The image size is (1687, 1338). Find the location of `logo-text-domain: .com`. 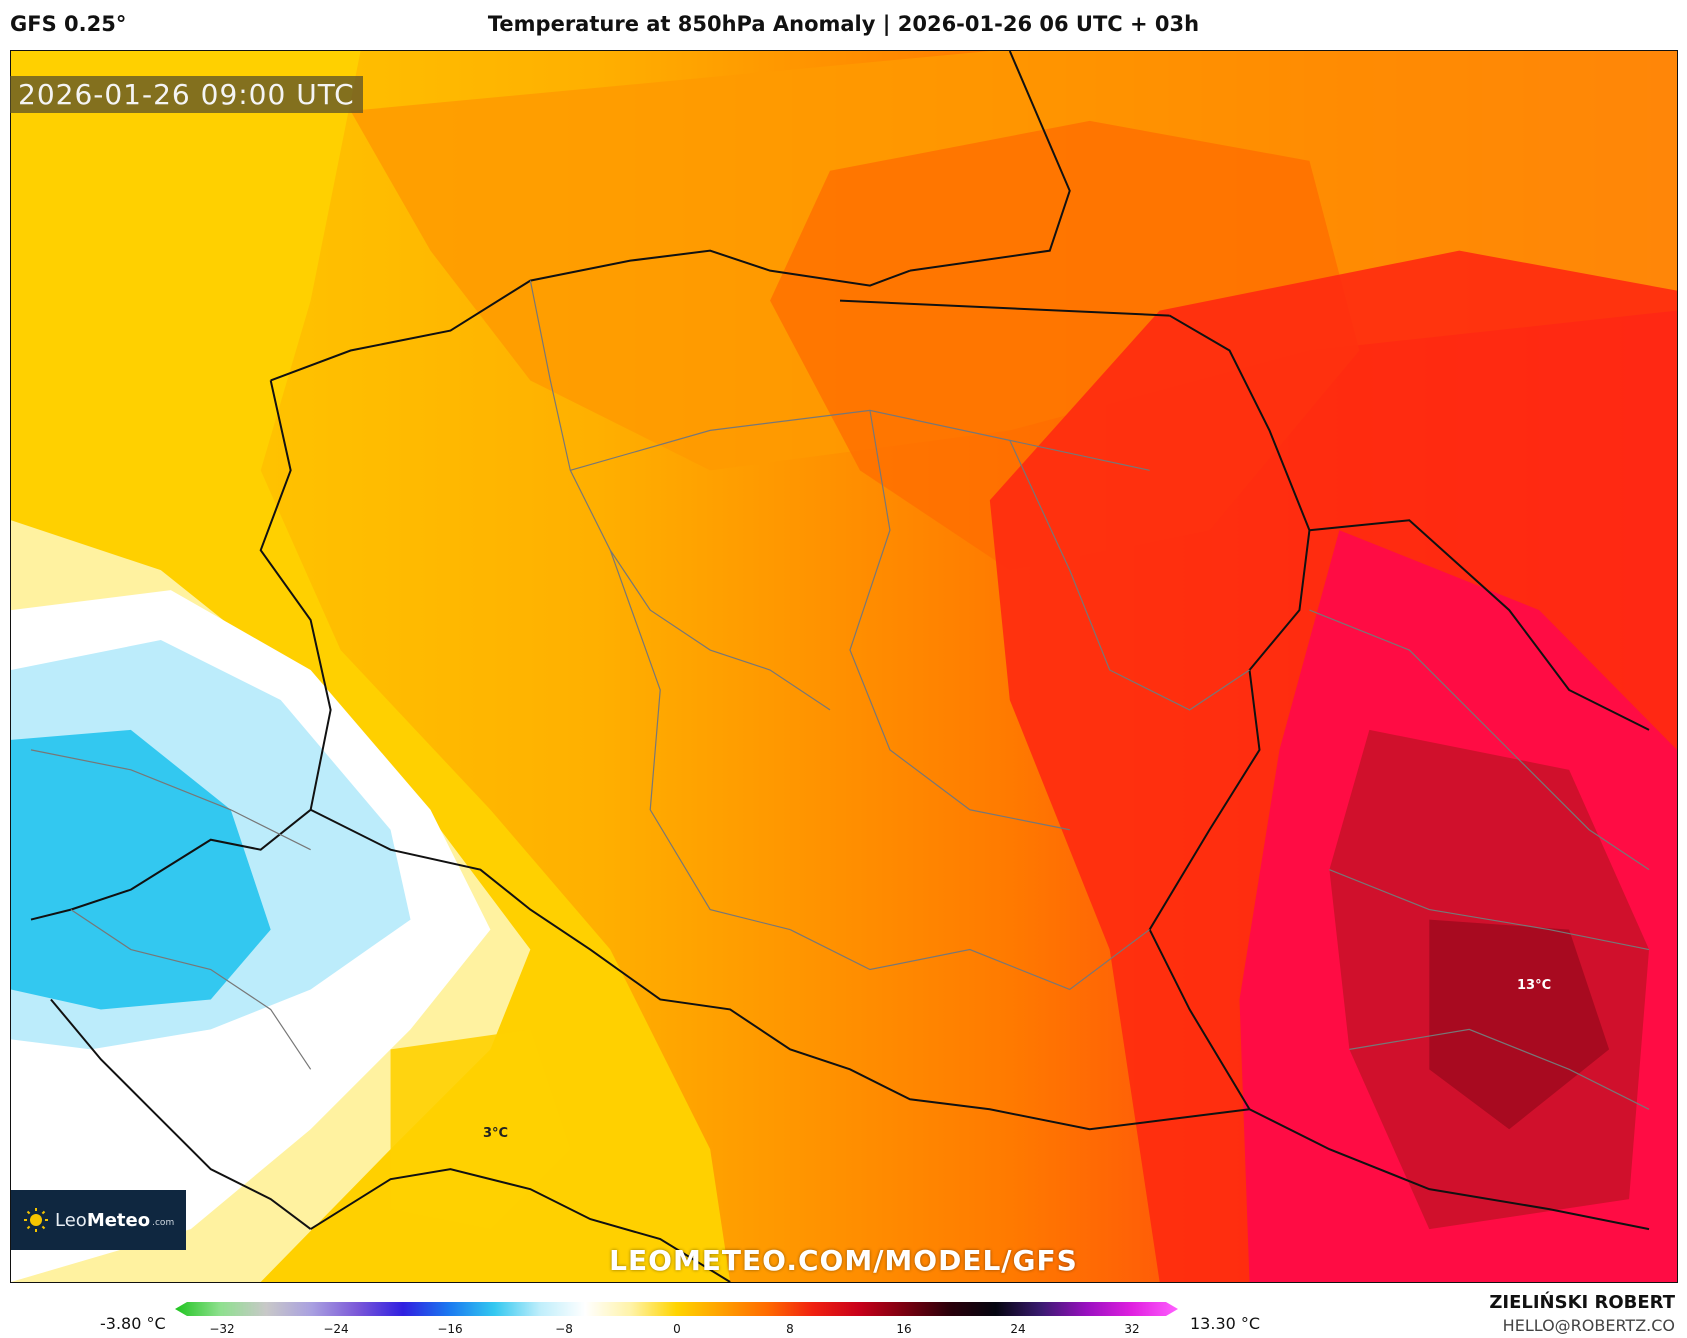

logo-text-domain: .com is located at coordinates (163, 1223).